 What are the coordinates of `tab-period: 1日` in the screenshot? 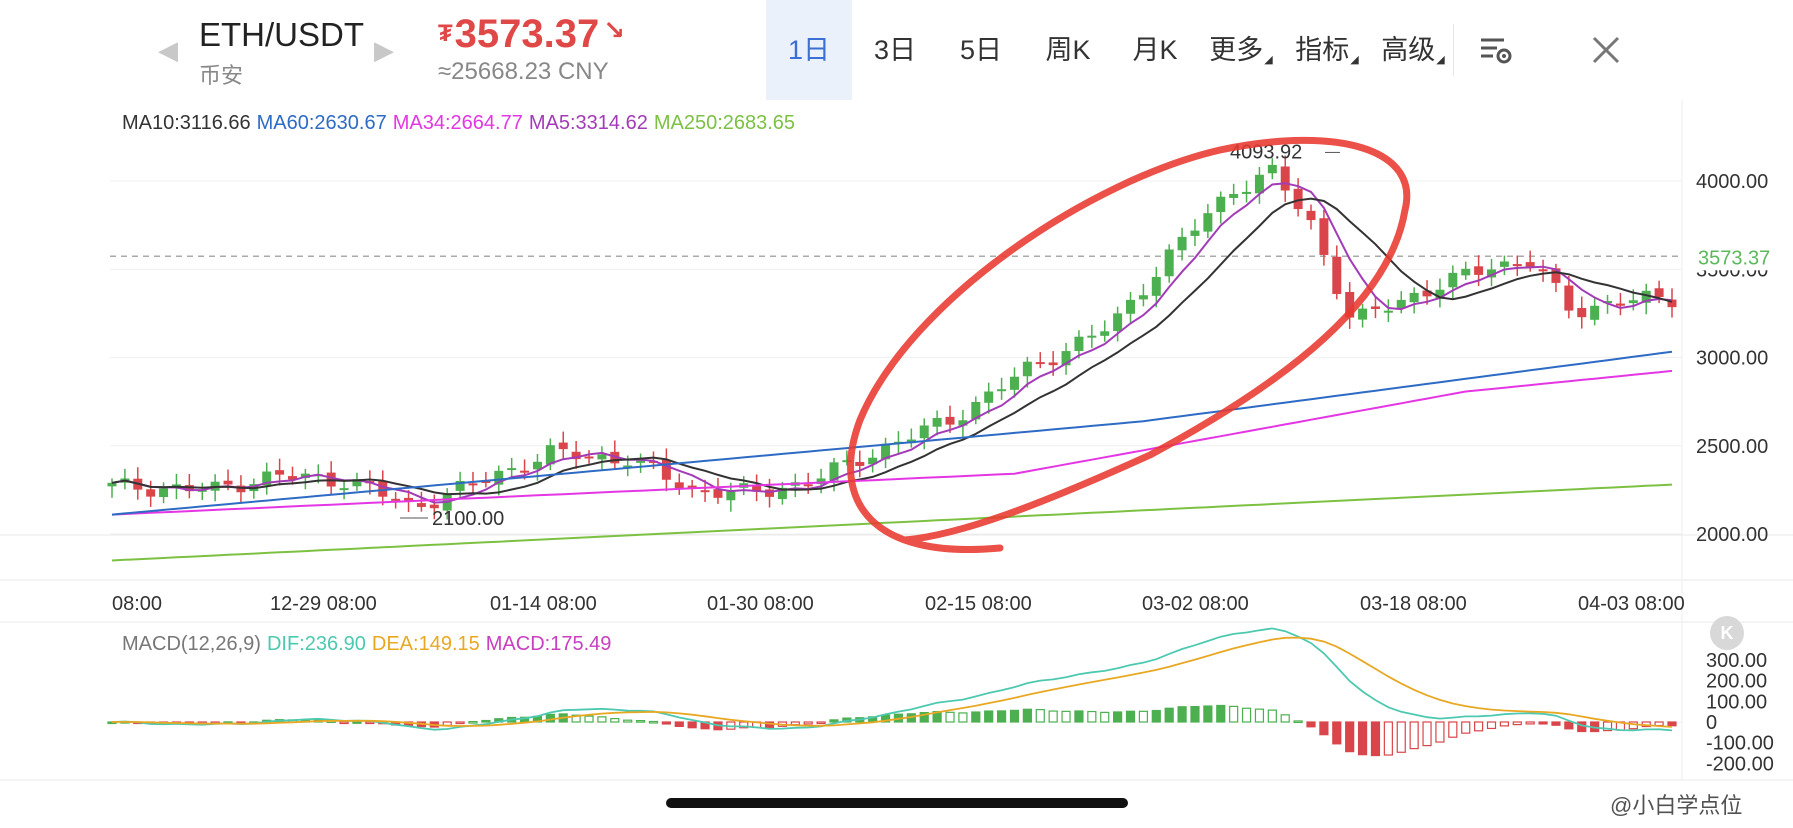 It's located at (809, 50).